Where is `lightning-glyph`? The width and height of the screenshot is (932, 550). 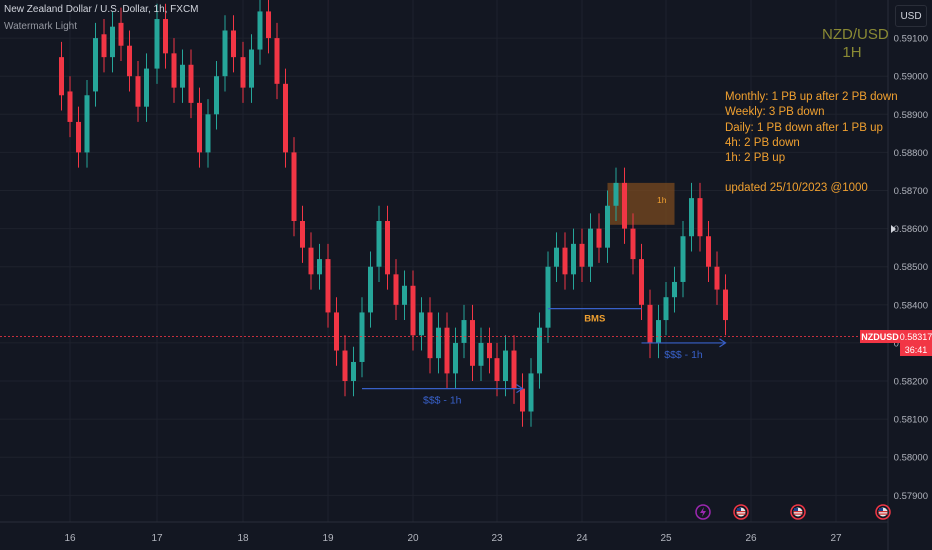
lightning-glyph is located at coordinates (703, 512).